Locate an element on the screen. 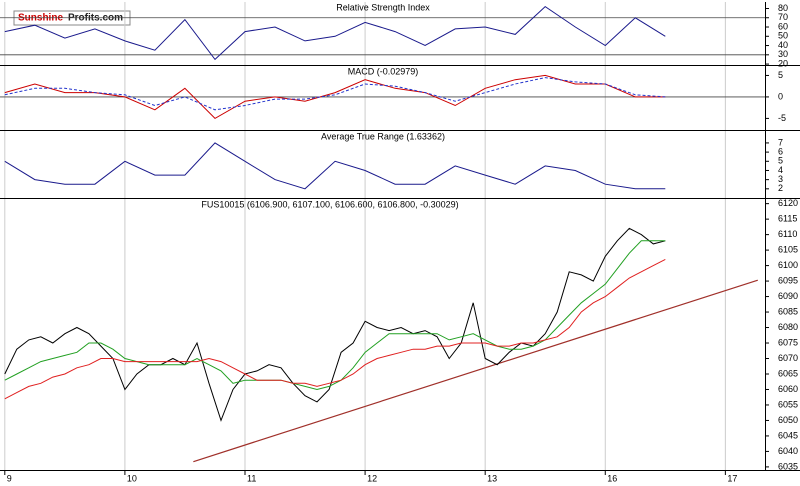  y-tick-label: 6070 is located at coordinates (788, 358).